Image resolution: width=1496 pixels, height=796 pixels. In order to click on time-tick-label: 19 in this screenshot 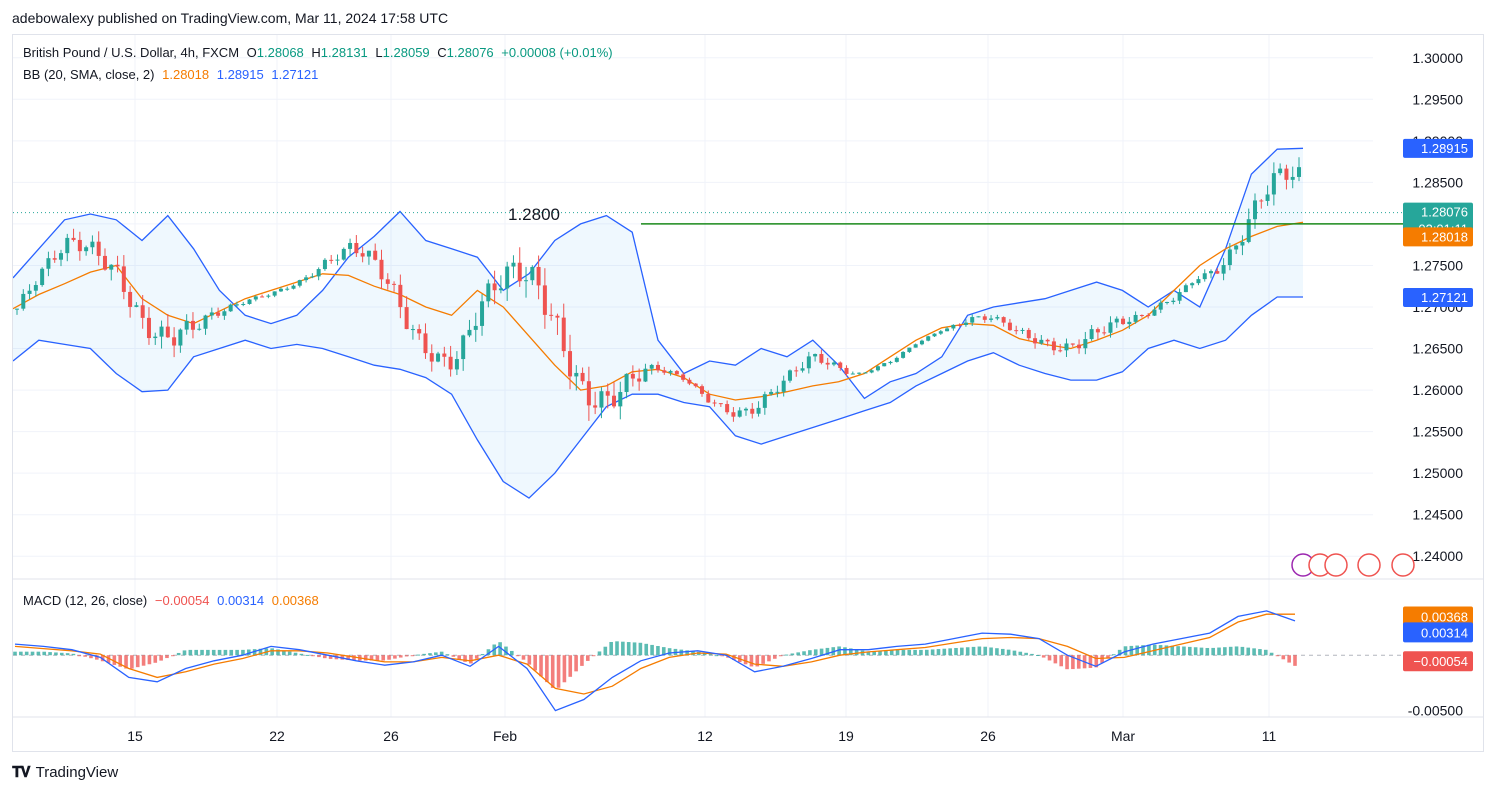, I will do `click(846, 736)`.